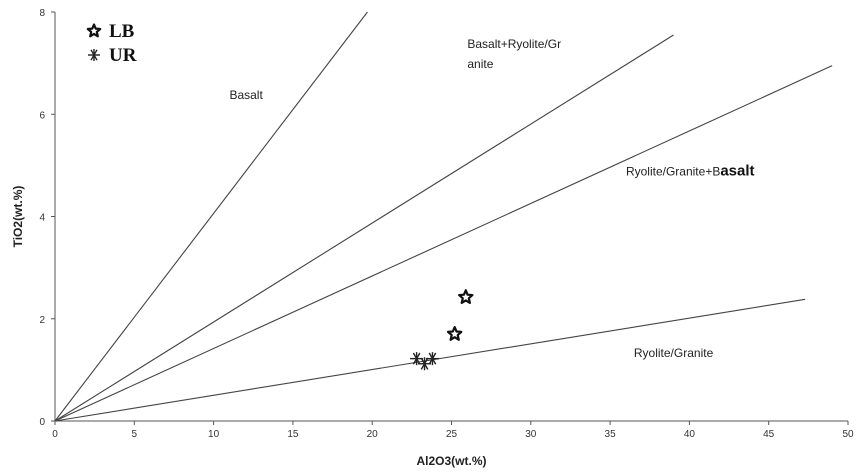 The width and height of the screenshot is (858, 473). Describe the element at coordinates (135, 434) in the screenshot. I see `x-tick-label: 5` at that location.